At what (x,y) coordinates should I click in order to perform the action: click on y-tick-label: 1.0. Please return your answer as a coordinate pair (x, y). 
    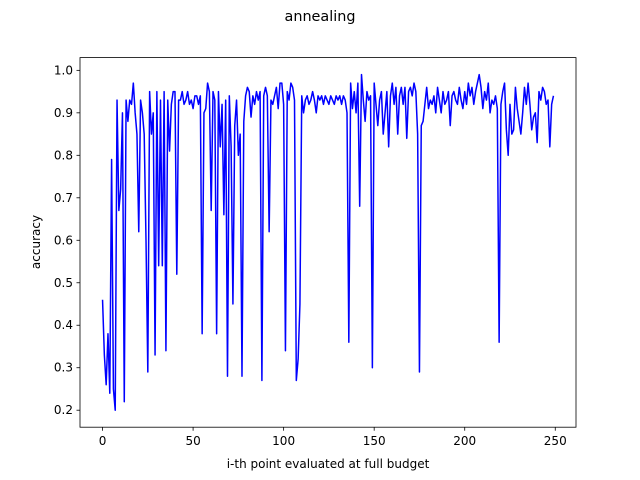
    Looking at the image, I should click on (63, 70).